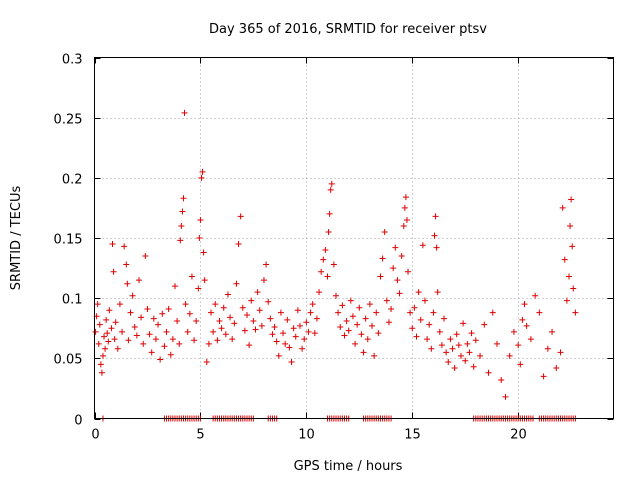 Image resolution: width=640 pixels, height=480 pixels. I want to click on y-tick-label: 0, so click(78, 421).